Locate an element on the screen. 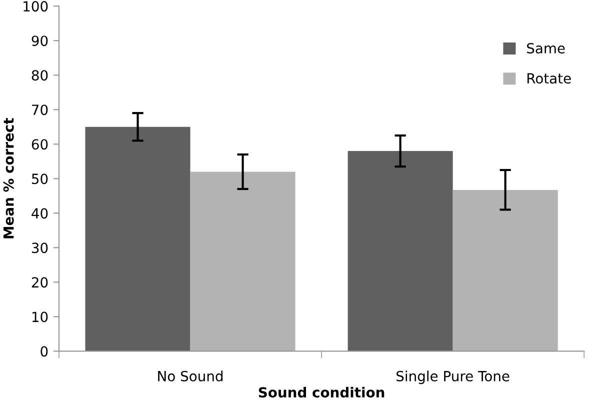 This screenshot has width=590, height=406. x-axis-title: Sound condition is located at coordinates (321, 392).